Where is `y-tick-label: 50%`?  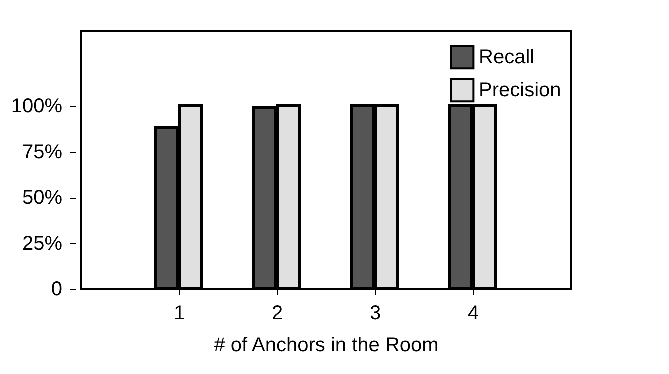 y-tick-label: 50% is located at coordinates (42, 198).